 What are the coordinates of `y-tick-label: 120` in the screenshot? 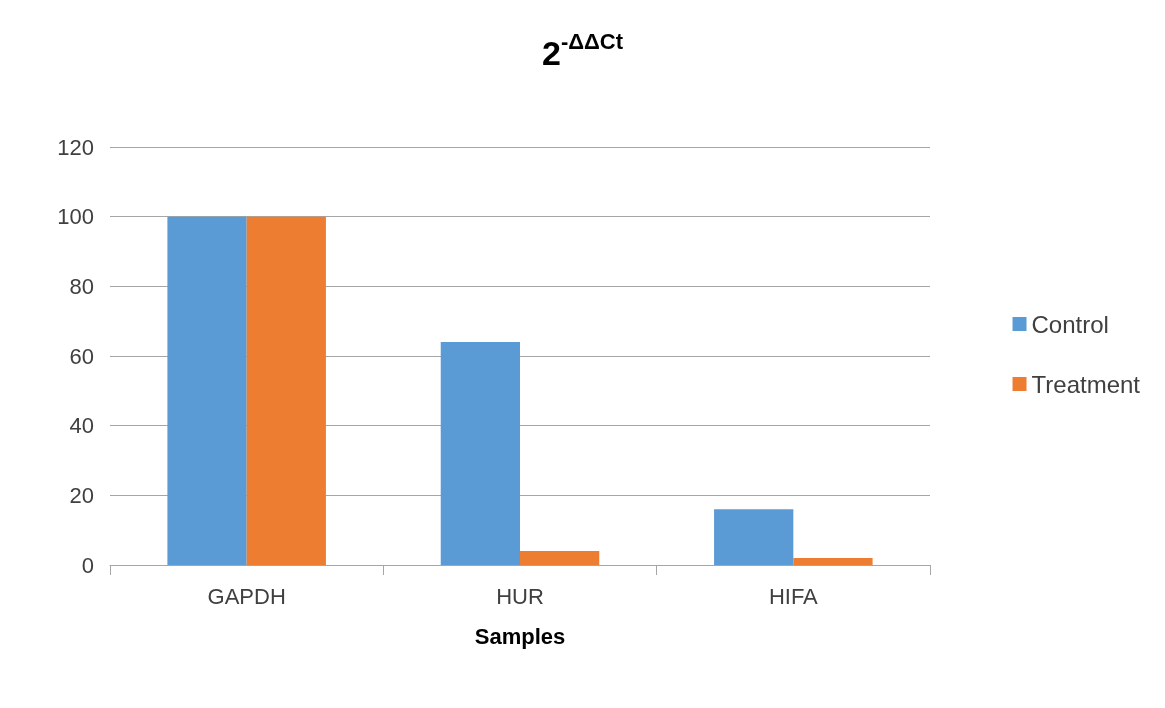 It's located at (75, 147).